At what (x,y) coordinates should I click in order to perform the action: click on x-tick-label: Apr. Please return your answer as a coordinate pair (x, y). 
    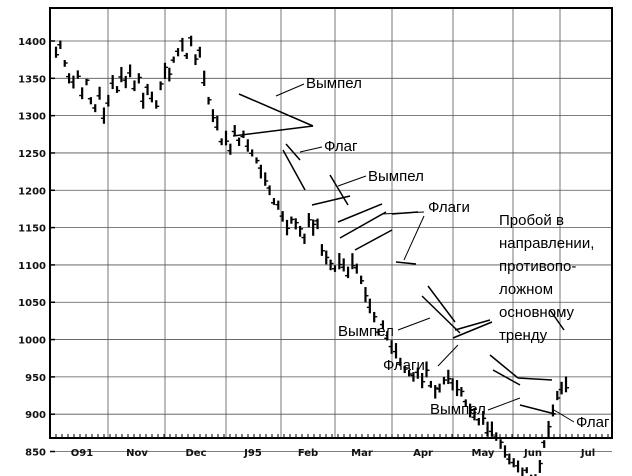
    Looking at the image, I should click on (423, 453).